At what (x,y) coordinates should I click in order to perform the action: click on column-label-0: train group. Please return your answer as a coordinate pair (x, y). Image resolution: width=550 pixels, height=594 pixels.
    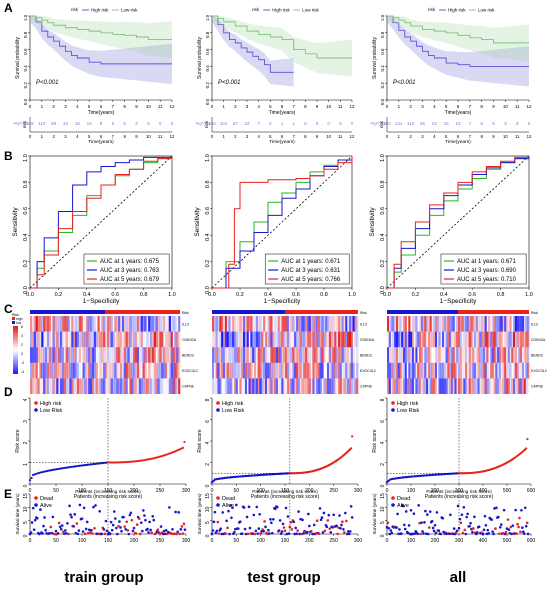
    Looking at the image, I should click on (103, 577).